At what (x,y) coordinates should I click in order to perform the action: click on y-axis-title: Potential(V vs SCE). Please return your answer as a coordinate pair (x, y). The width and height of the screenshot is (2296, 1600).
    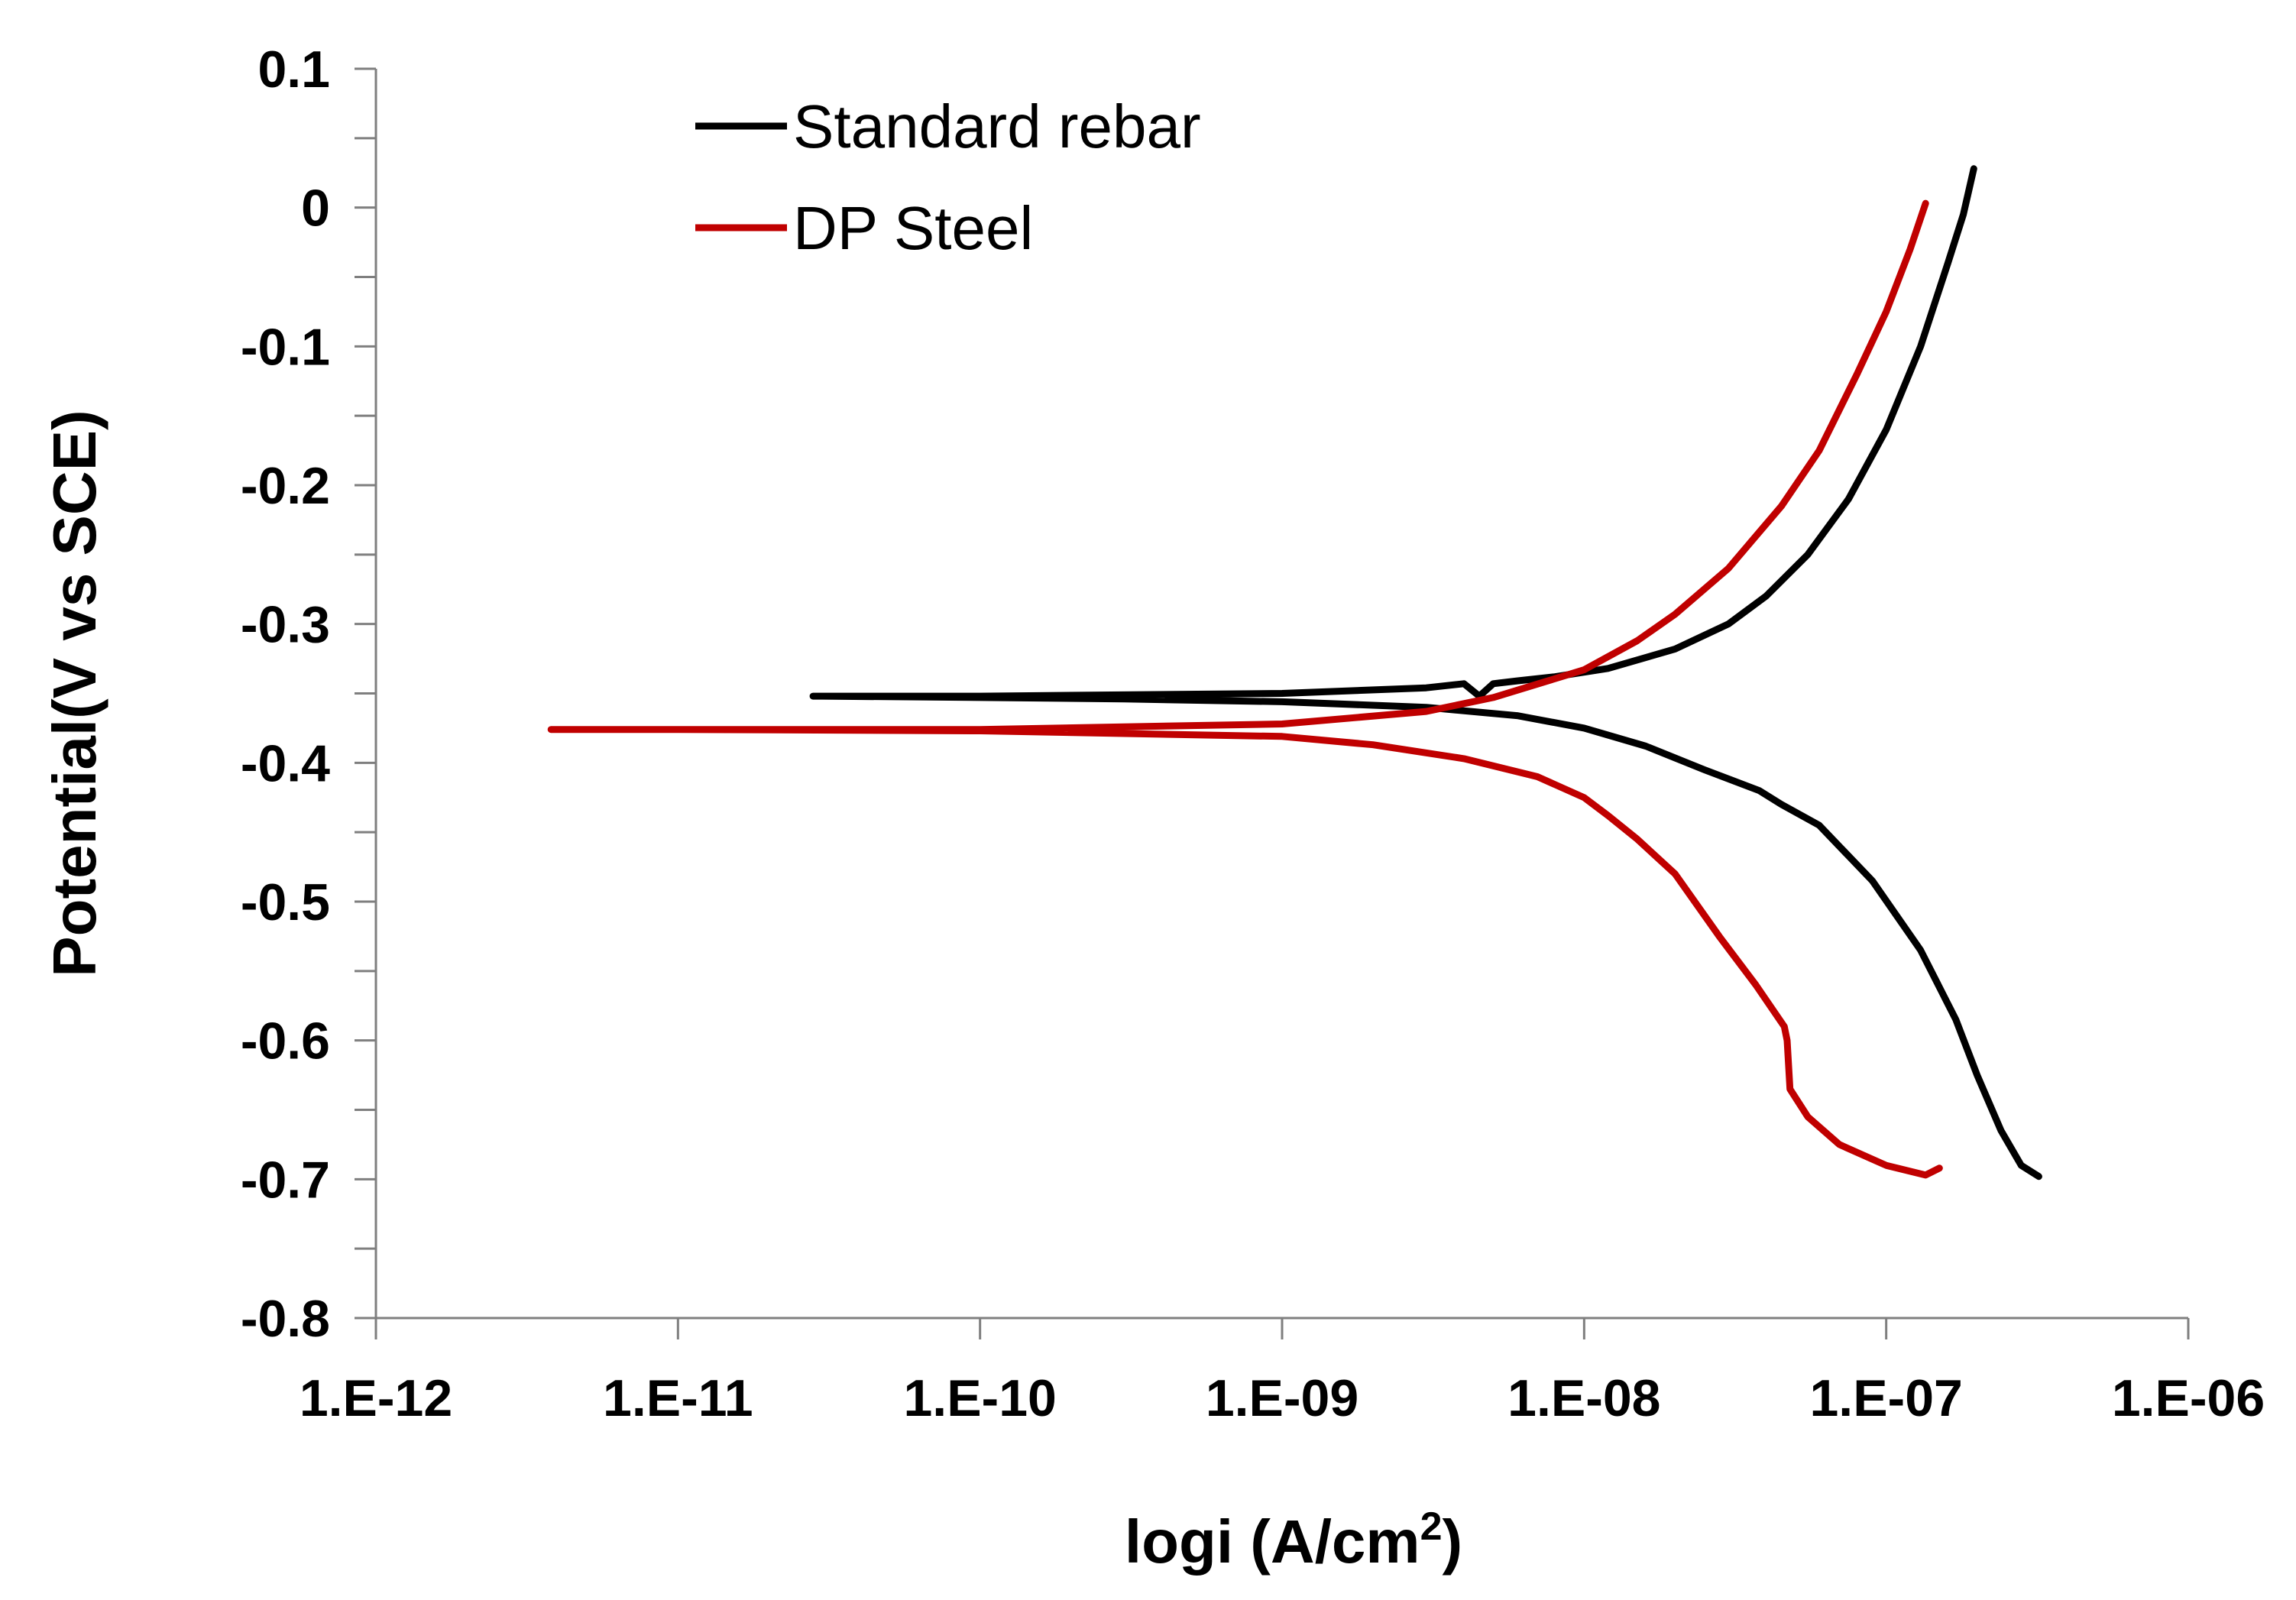
    Looking at the image, I should click on (74, 693).